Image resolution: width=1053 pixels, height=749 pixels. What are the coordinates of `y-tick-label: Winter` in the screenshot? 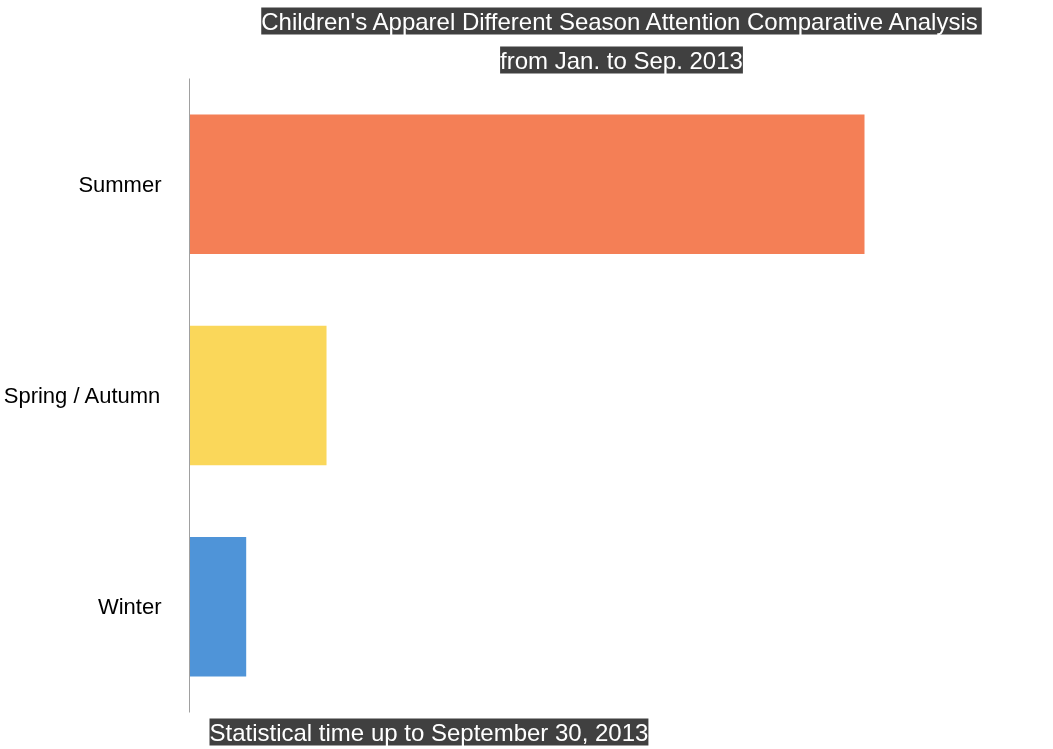 It's located at (129, 607).